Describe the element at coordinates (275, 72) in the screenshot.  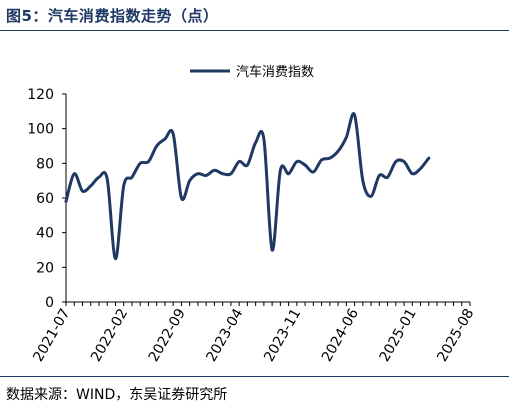
I see `legend-label: 汽车消费指数` at that location.